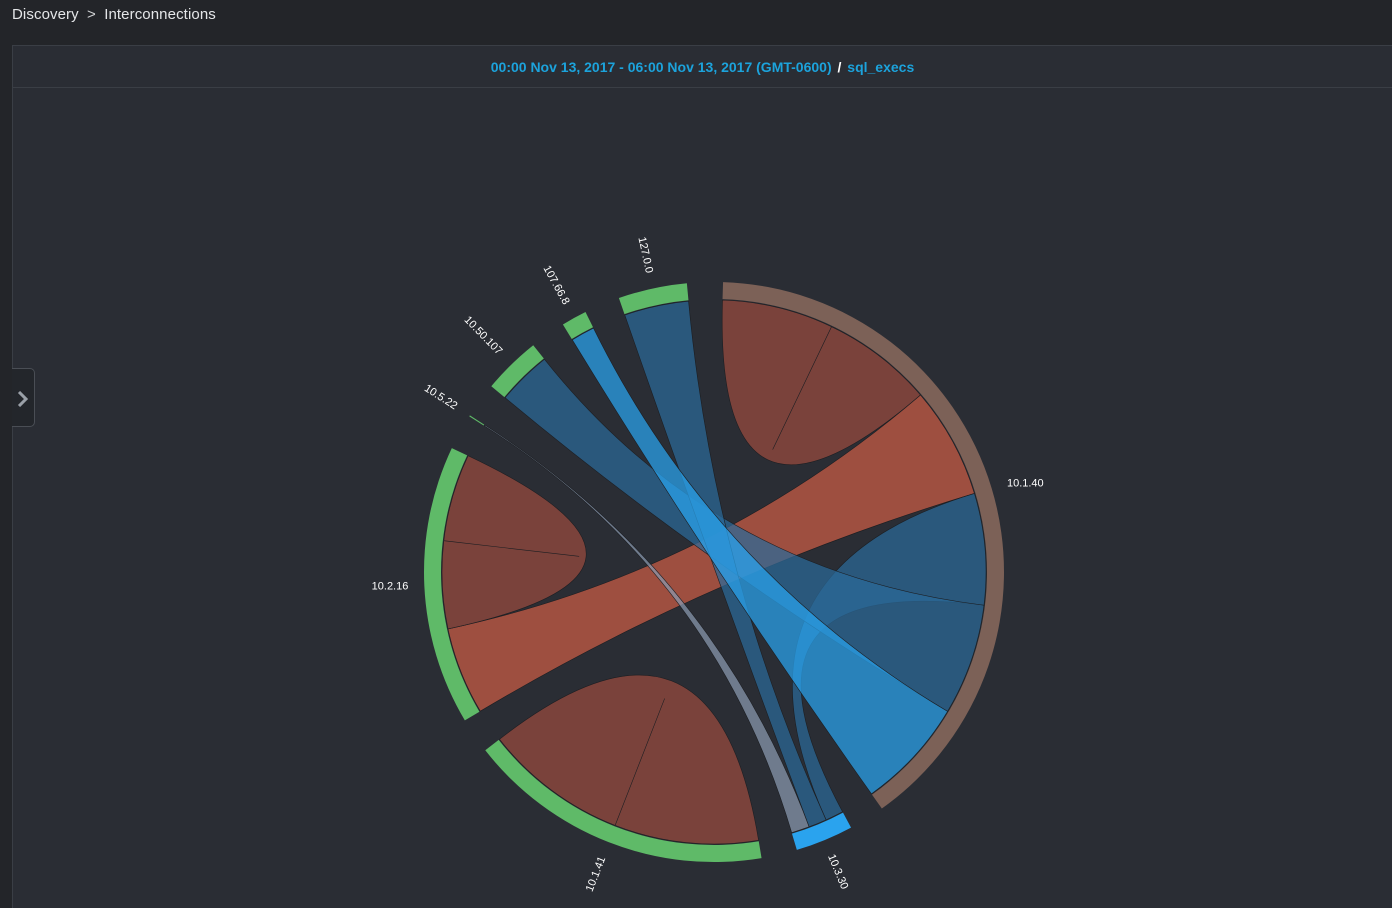 The image size is (1392, 908). I want to click on breadcrumb: Discovery > Interconnections, so click(114, 14).